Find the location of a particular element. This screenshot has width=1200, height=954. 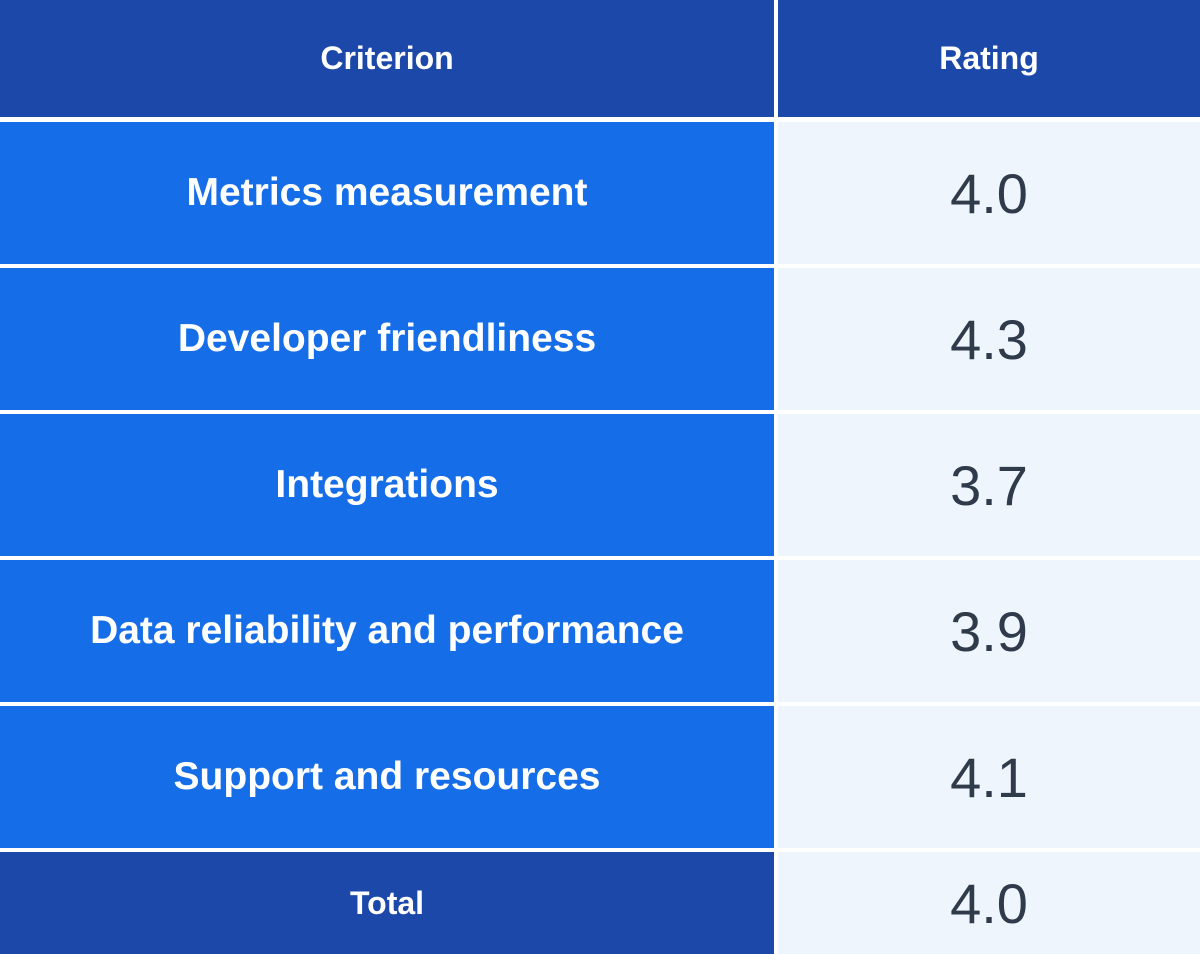

table-row: Data reliability and performance 3.9 is located at coordinates (600, 631).